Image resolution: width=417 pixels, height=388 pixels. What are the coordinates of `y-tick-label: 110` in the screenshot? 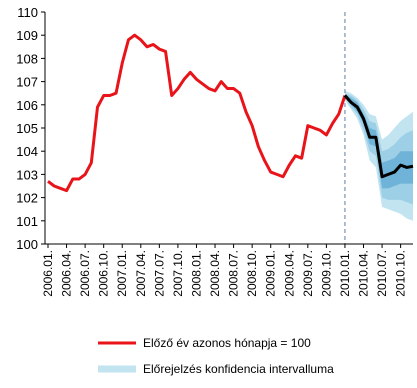 It's located at (27, 12).